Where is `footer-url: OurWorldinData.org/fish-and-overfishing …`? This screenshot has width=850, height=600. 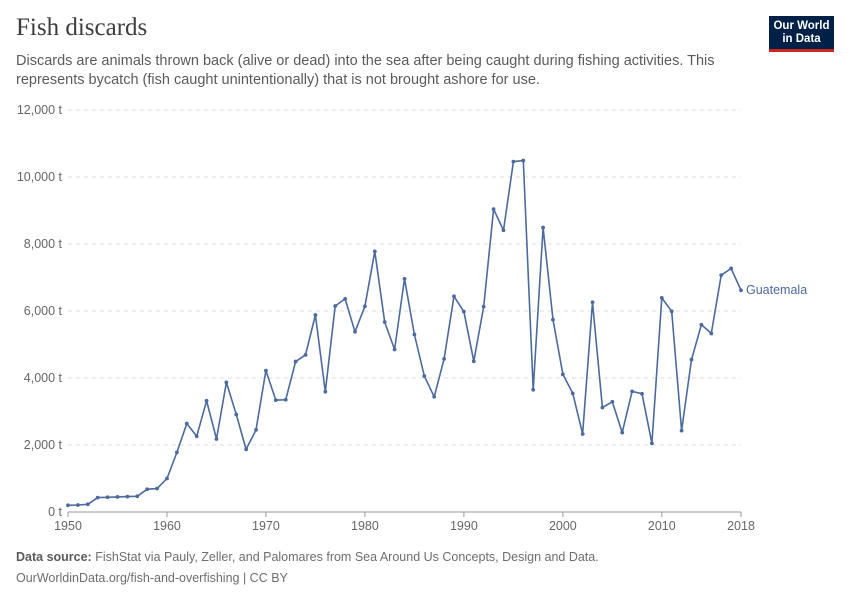 footer-url: OurWorldinData.org/fish-and-overfishing … is located at coordinates (152, 578).